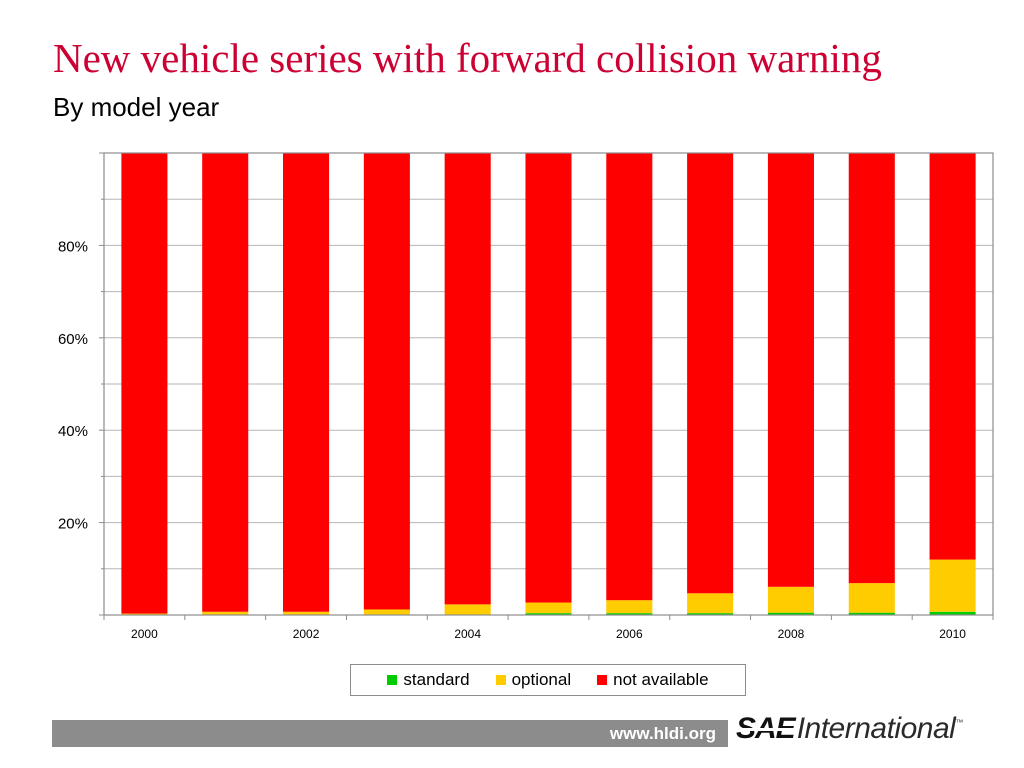 This screenshot has width=1024, height=768. Describe the element at coordinates (952, 613) in the screenshot. I see `bar-standard-2010` at that location.